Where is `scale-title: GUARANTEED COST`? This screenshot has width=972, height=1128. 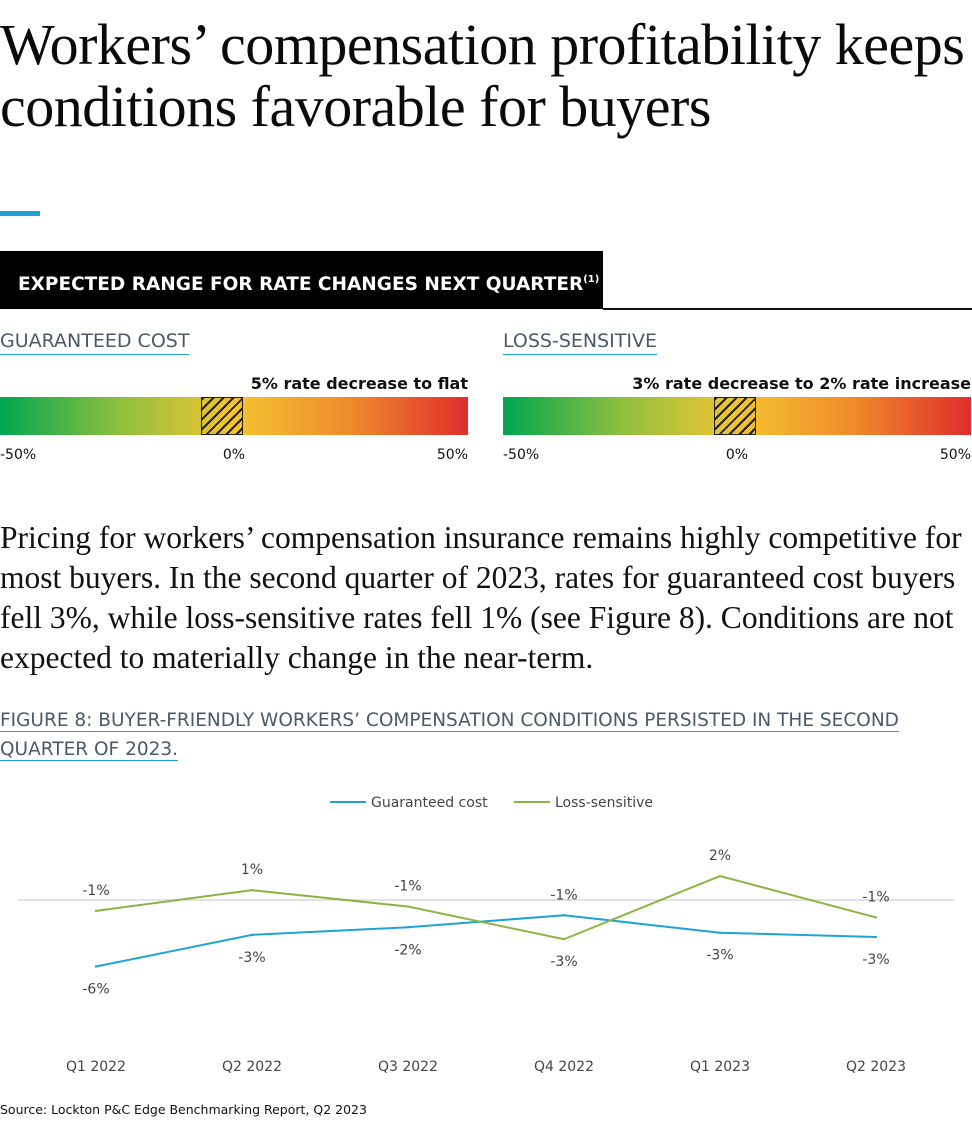
scale-title: GUARANTEED COST is located at coordinates (95, 342).